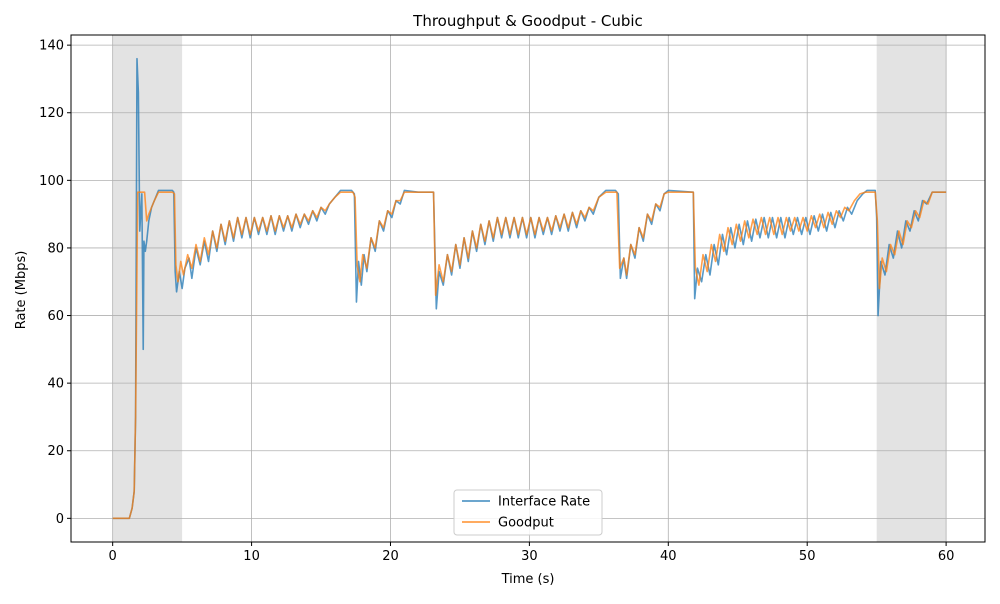 This screenshot has height=604, width=1000. I want to click on legend-label-0: Interface Rate, so click(544, 502).